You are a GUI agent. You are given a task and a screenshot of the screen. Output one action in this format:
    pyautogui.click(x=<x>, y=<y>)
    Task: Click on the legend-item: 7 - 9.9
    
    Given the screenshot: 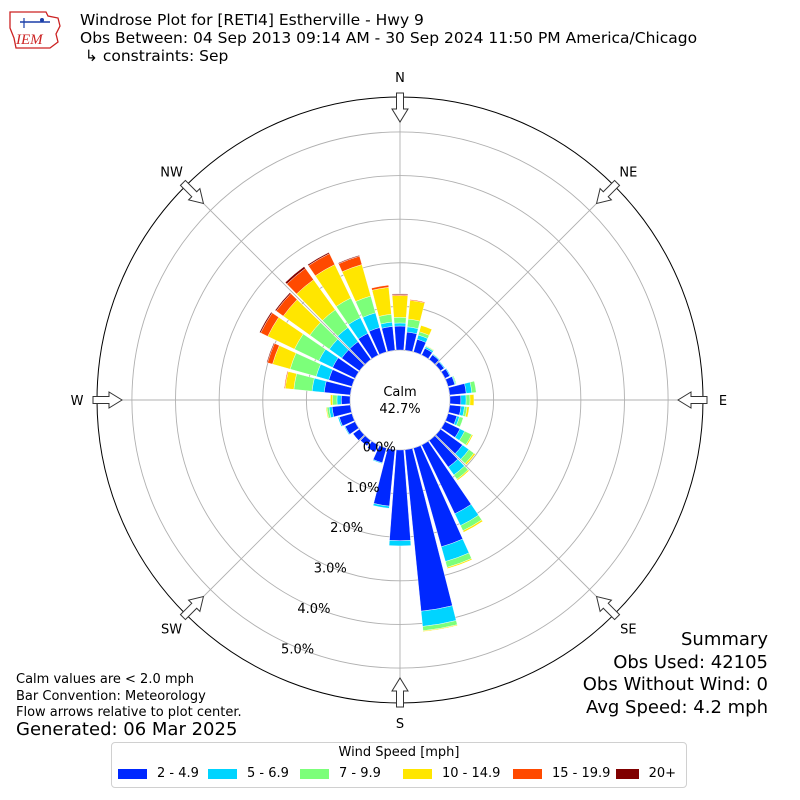 What is the action you would take?
    pyautogui.click(x=351, y=773)
    